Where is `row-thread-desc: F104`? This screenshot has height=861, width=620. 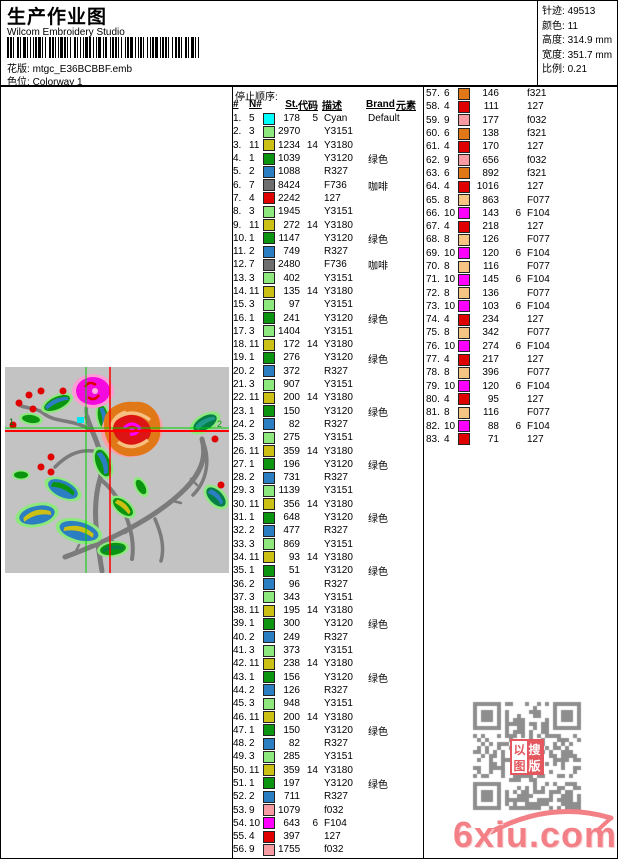 row-thread-desc: F104 is located at coordinates (538, 253).